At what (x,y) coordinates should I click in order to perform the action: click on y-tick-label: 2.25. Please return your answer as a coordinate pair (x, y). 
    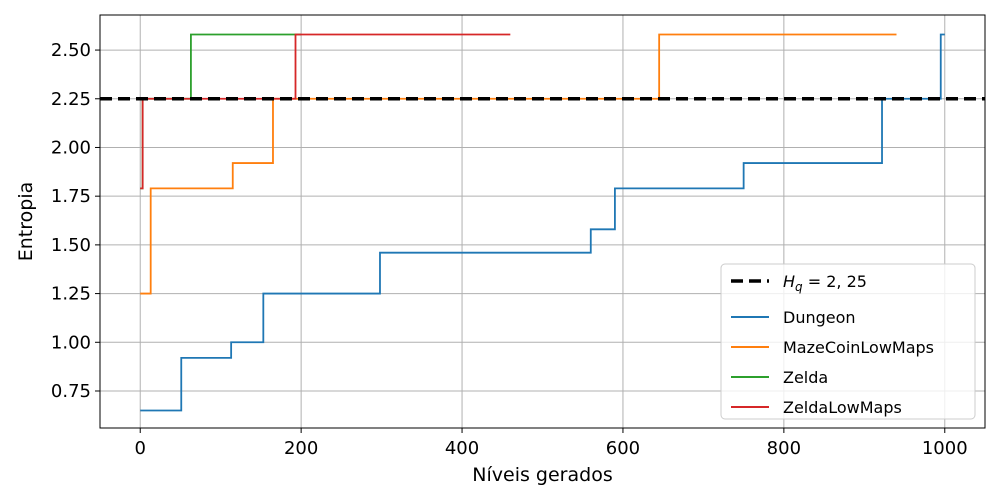
    Looking at the image, I should click on (71, 99).